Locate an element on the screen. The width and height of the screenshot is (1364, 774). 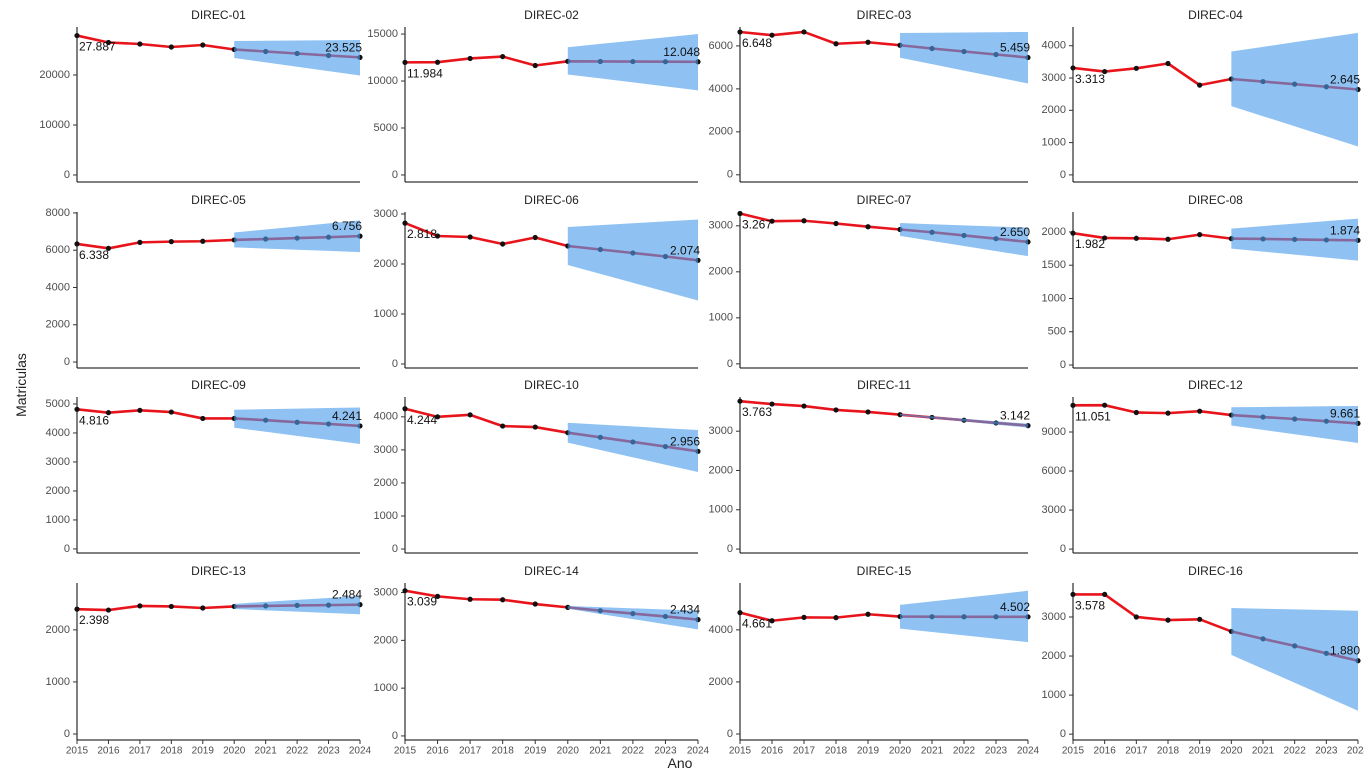
y-tick-label: 500 is located at coordinates (1057, 332).